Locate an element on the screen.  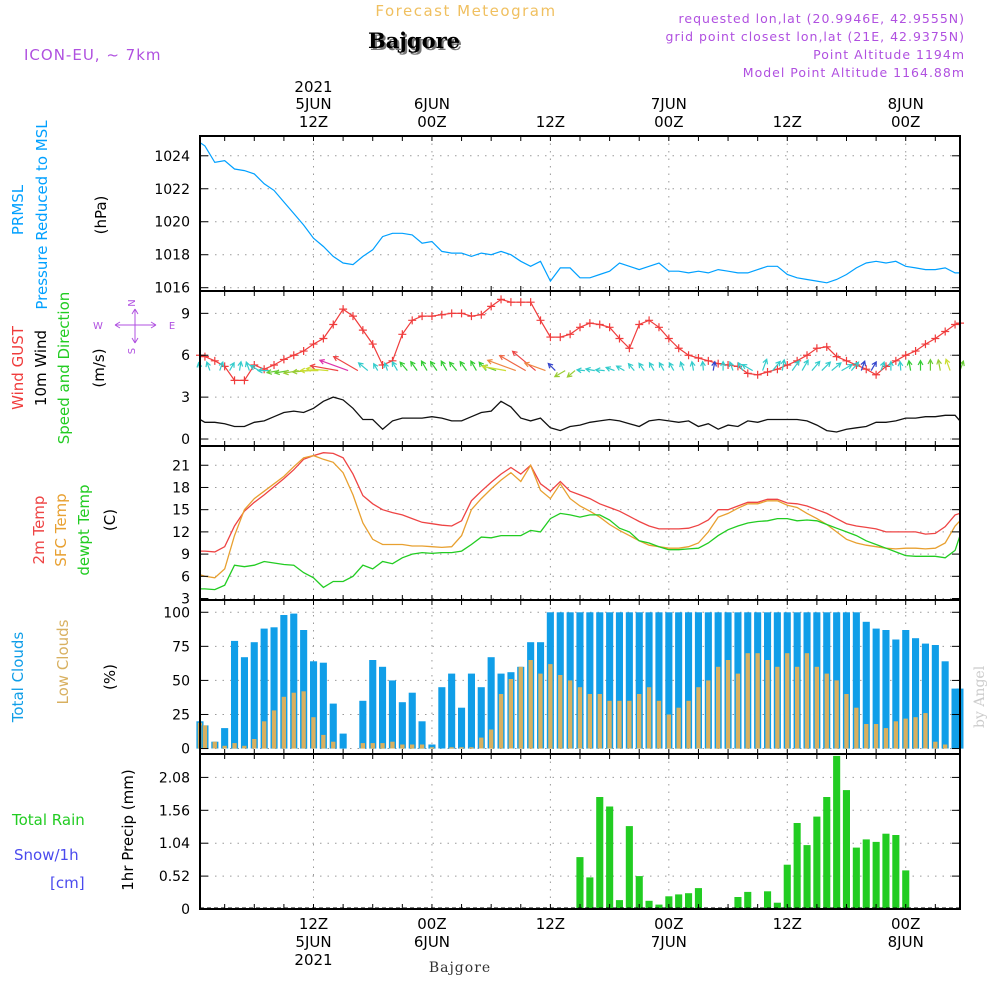
clouds-ytick-label: 50 is located at coordinates (181, 681).